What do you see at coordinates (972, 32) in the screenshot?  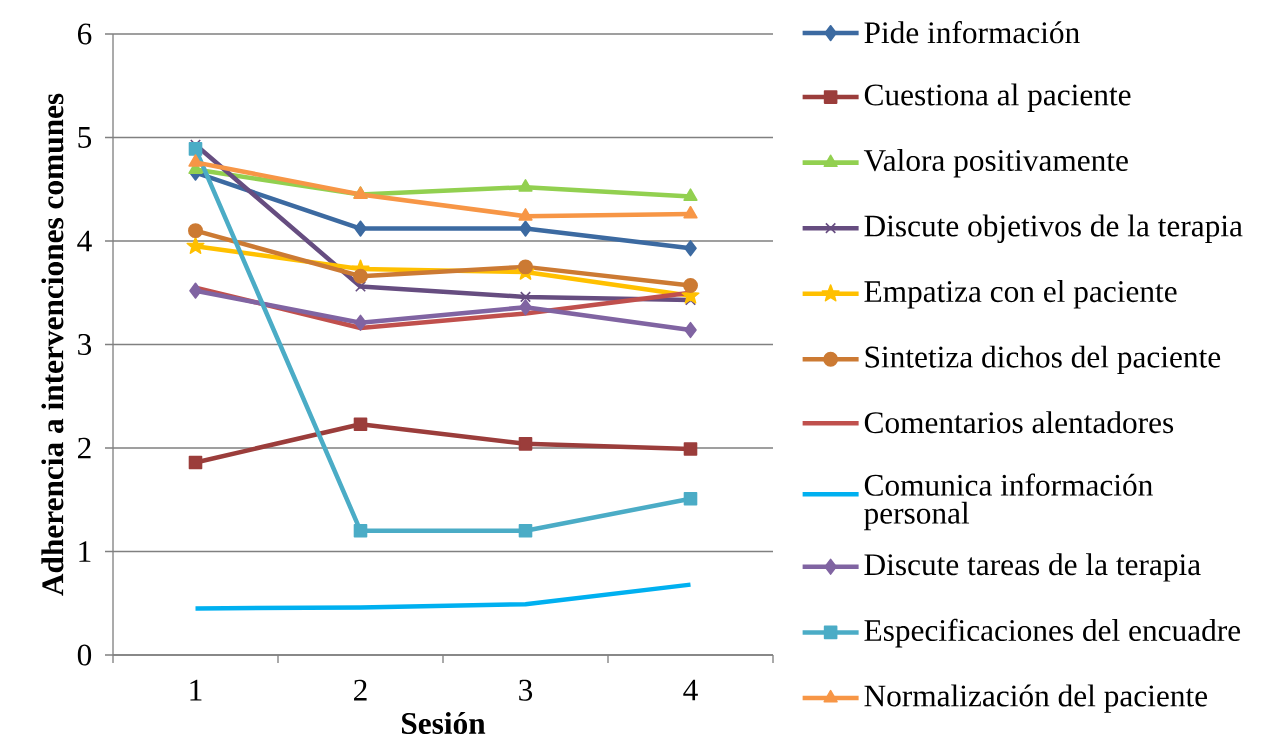 I see `legend-label: Pide información` at bounding box center [972, 32].